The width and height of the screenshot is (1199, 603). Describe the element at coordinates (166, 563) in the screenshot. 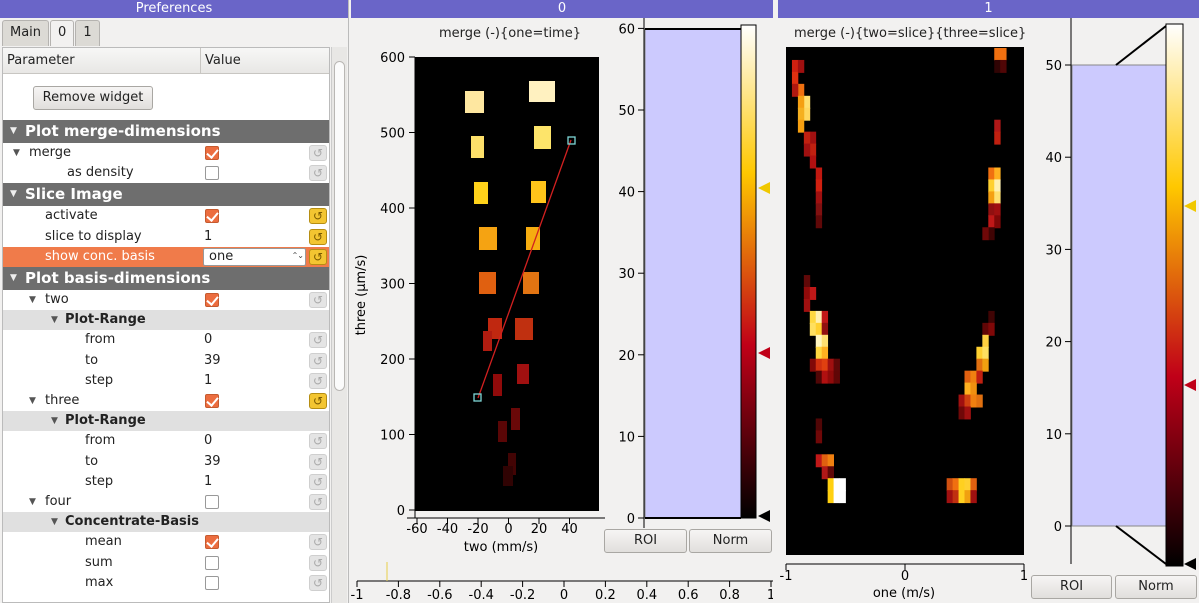

I see `tree-row-sum: sum` at that location.